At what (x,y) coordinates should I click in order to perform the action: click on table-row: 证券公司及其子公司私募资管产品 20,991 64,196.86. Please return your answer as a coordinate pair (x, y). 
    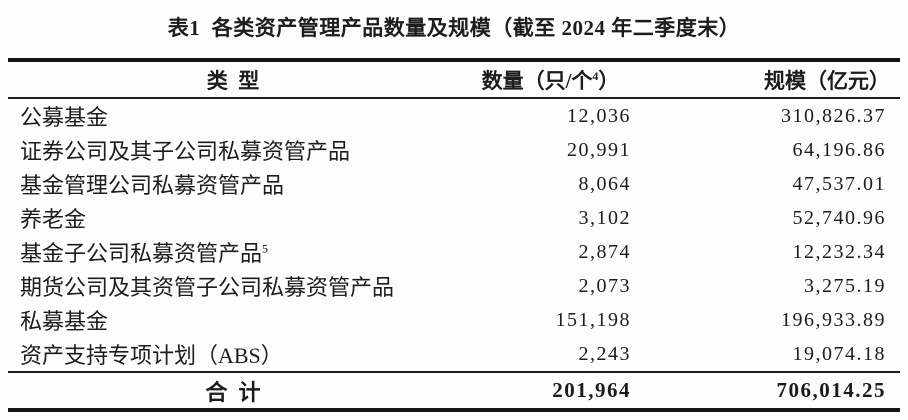
    Looking at the image, I should click on (454, 150).